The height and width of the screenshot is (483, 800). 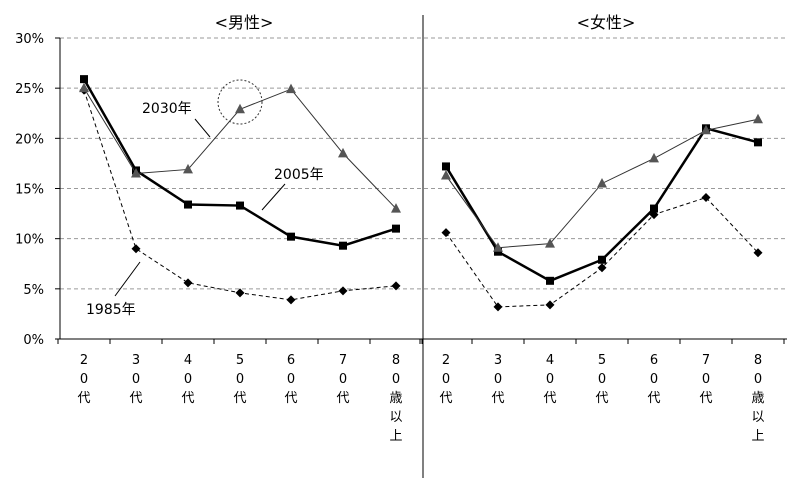 What do you see at coordinates (29, 89) in the screenshot?
I see `y-tick-label: 25%` at bounding box center [29, 89].